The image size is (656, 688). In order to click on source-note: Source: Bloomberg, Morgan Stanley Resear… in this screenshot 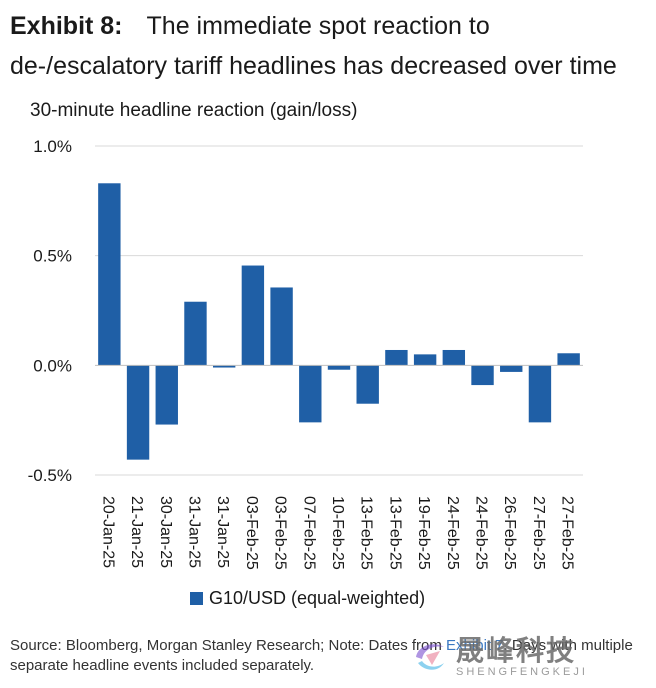, I will do `click(328, 656)`.